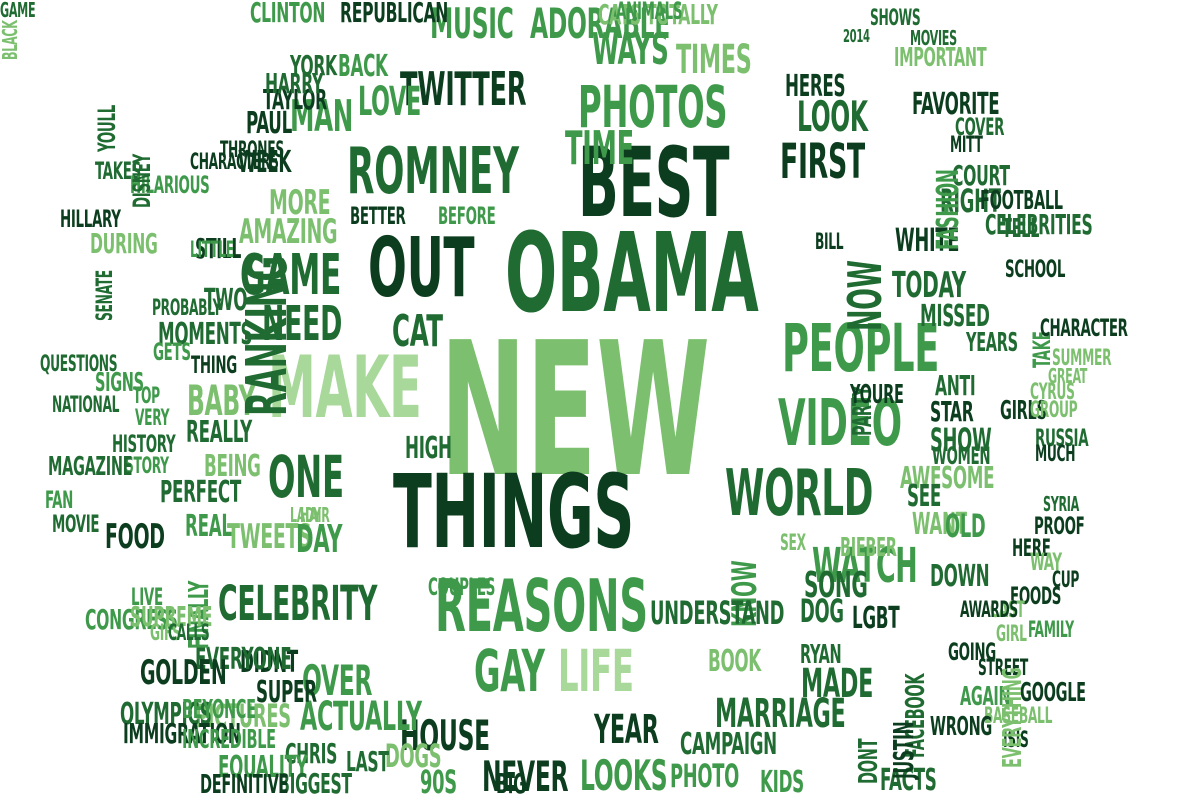 The height and width of the screenshot is (800, 1200). I want to click on cloud-word: TAYLOR, so click(295, 99).